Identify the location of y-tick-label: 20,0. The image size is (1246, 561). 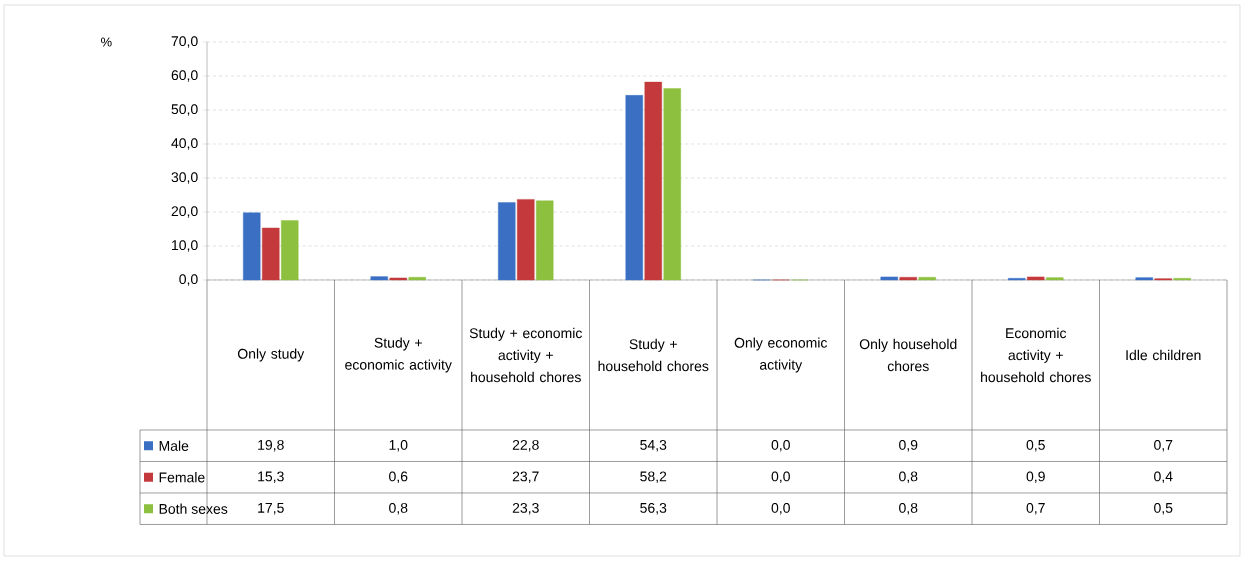
(184, 212).